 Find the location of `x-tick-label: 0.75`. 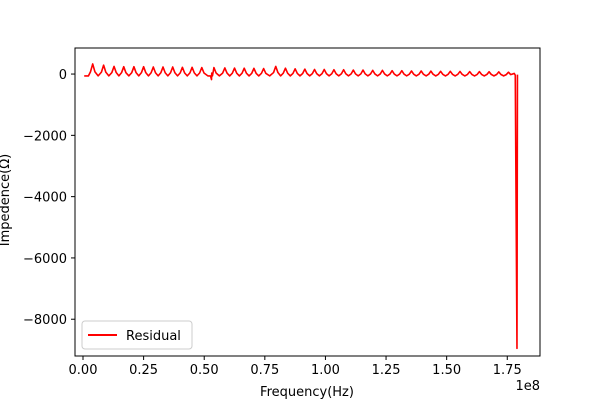

x-tick-label: 0.75 is located at coordinates (264, 370).